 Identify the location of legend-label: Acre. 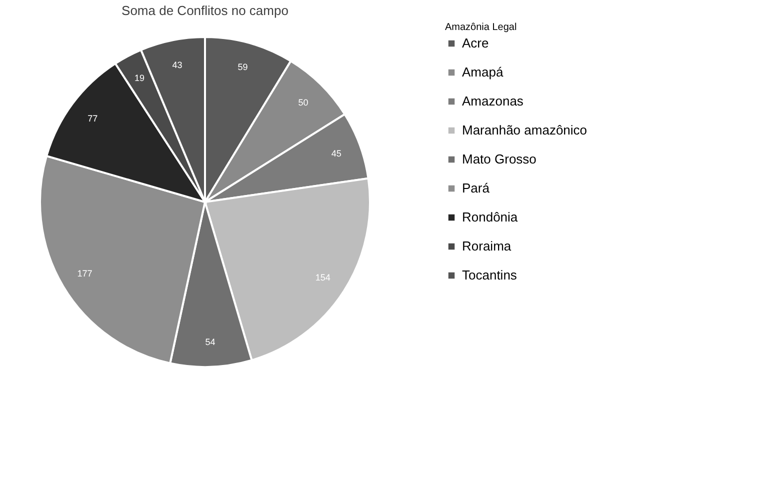
(475, 43).